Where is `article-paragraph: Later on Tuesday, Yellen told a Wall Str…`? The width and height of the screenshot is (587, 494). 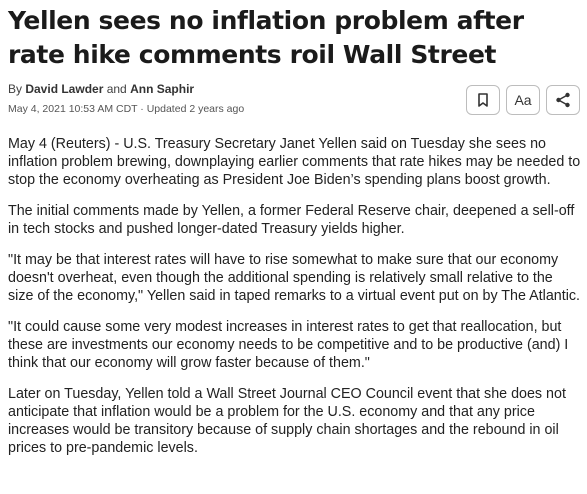
article-paragraph: Later on Tuesday, Yellen told a Wall Str… is located at coordinates (287, 421).